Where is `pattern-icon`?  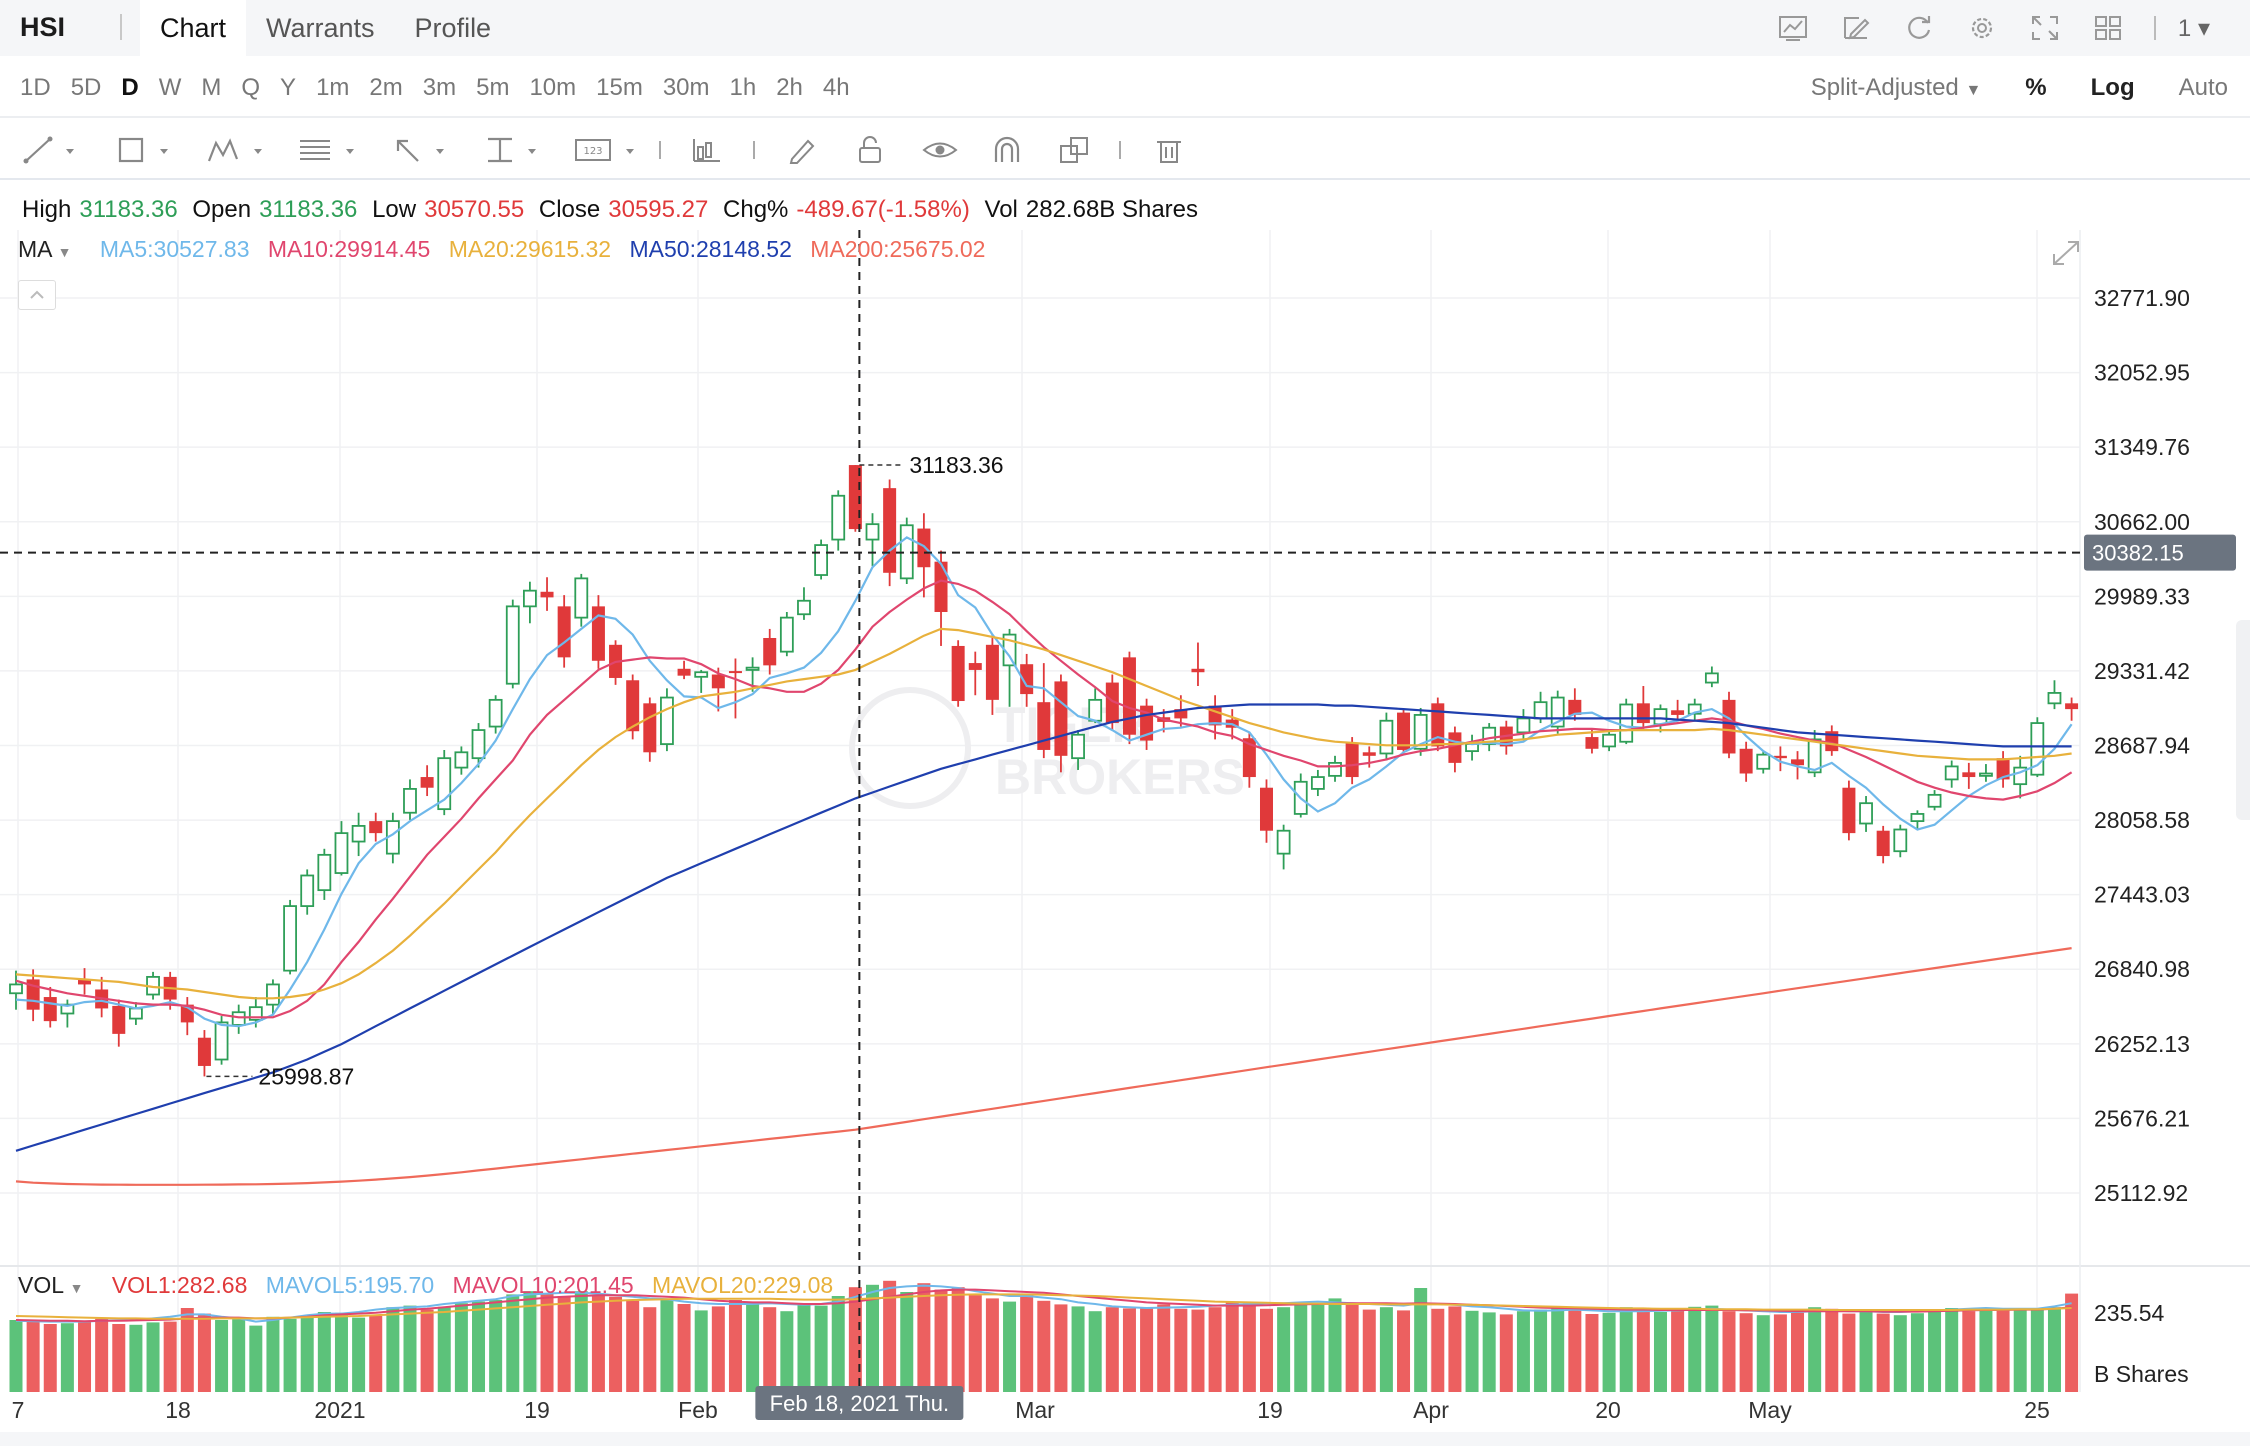 pattern-icon is located at coordinates (236, 150).